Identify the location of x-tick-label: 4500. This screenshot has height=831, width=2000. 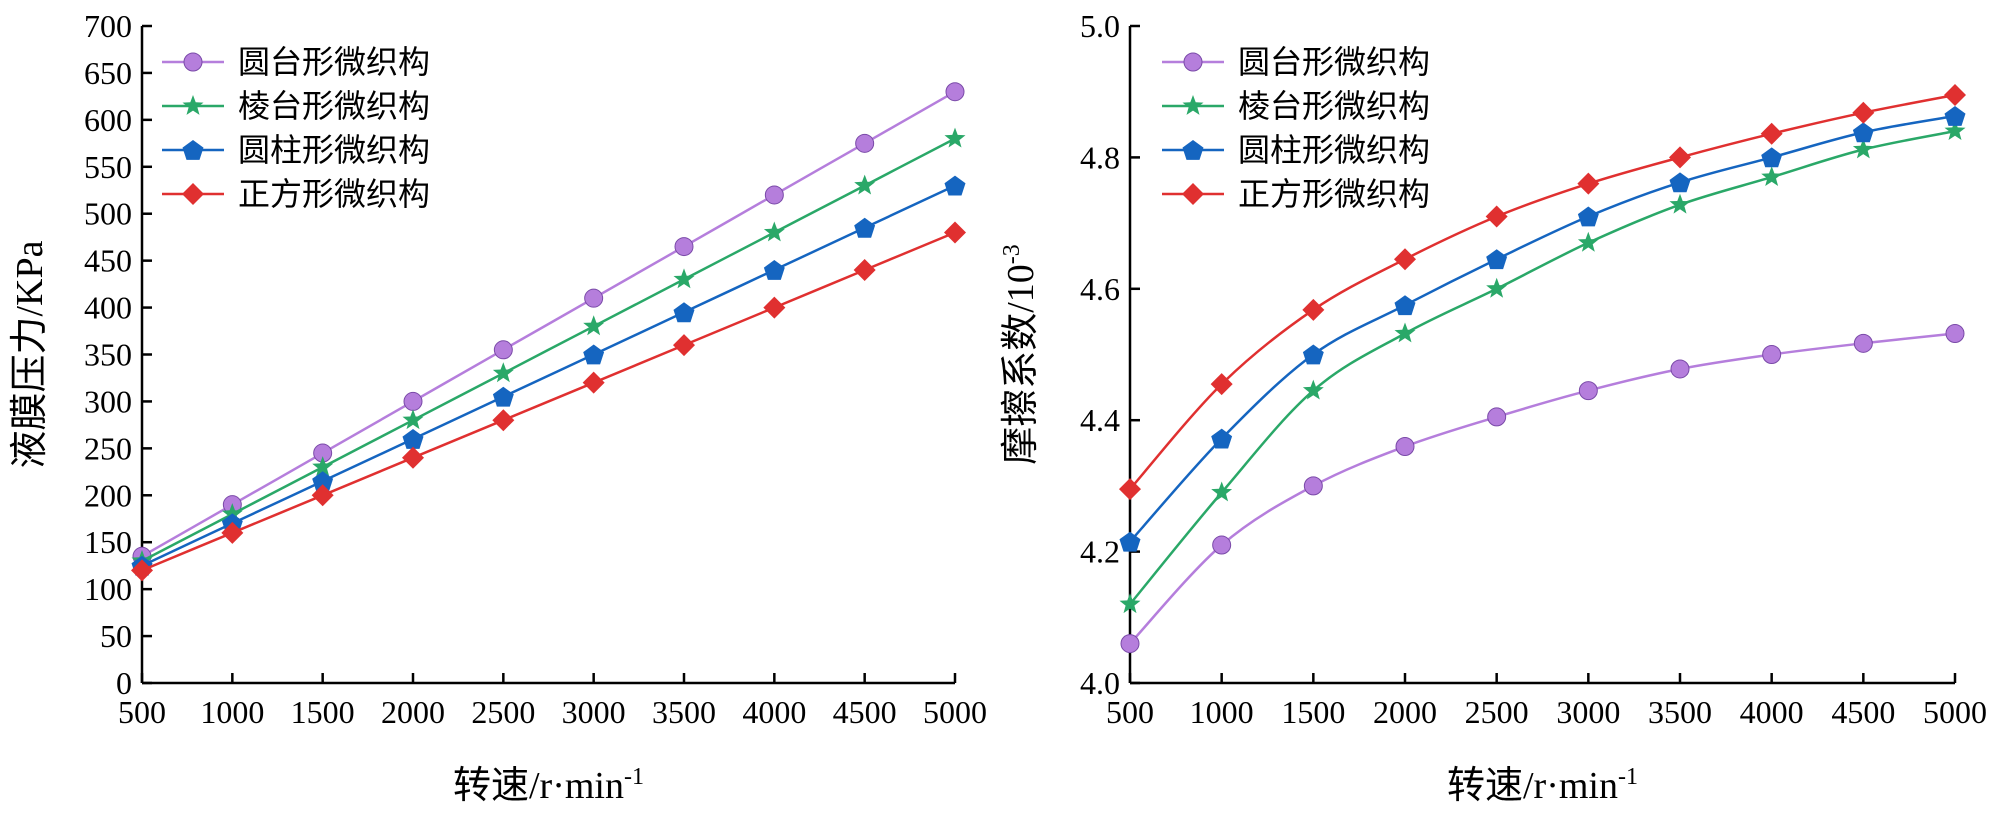
(865, 712).